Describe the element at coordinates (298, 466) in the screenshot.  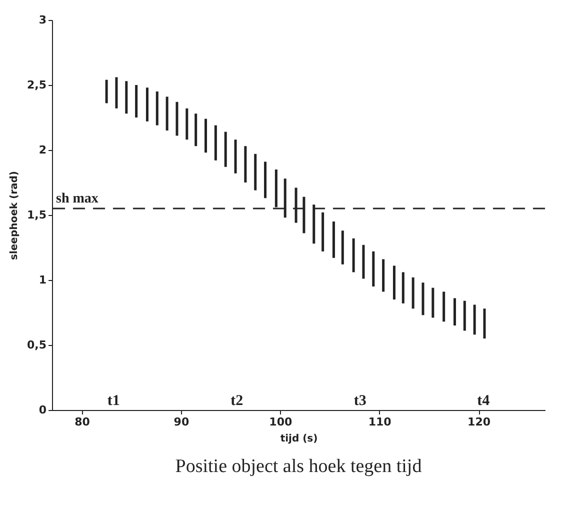
I see `text: Positie object als hoek tegen tijd` at that location.